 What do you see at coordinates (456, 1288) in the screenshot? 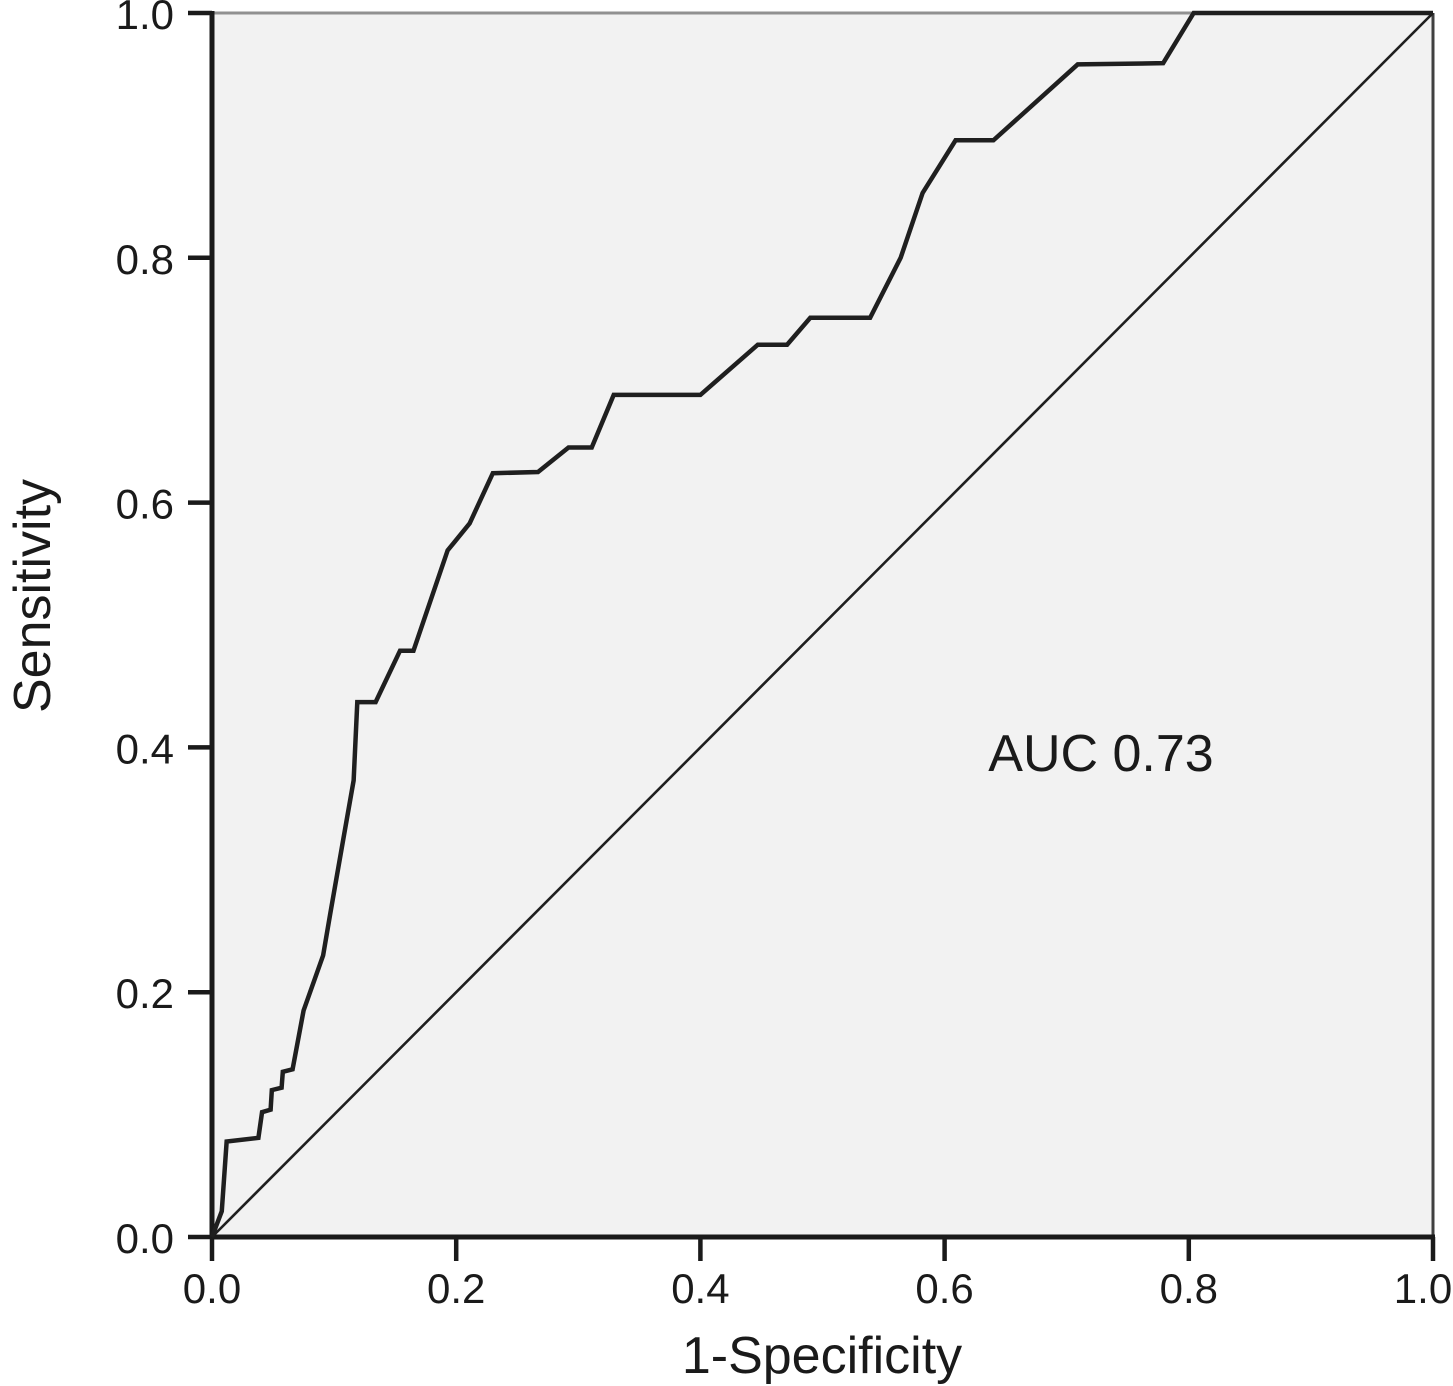
I see `x-tick-label: 0.2` at bounding box center [456, 1288].